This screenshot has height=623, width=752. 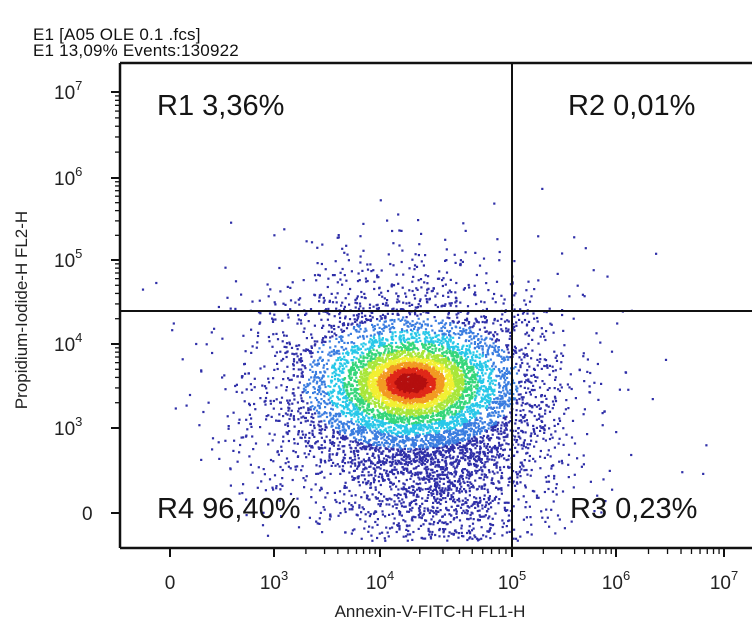 What do you see at coordinates (380, 581) in the screenshot?
I see `x-tick-label: 10⁴` at bounding box center [380, 581].